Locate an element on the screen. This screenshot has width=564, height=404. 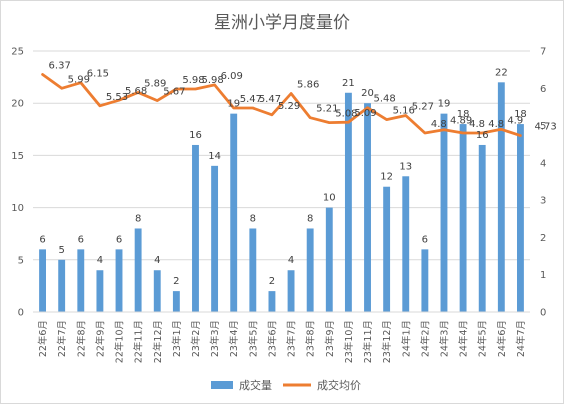
x-tick-label: 23年8月 is located at coordinates (311, 338).